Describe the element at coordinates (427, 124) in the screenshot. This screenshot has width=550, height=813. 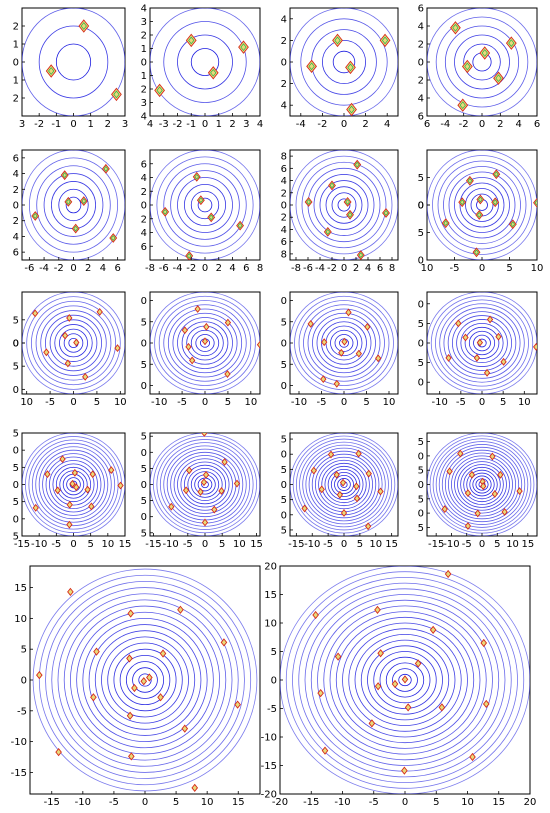
I see `x-tick-label: 6` at that location.